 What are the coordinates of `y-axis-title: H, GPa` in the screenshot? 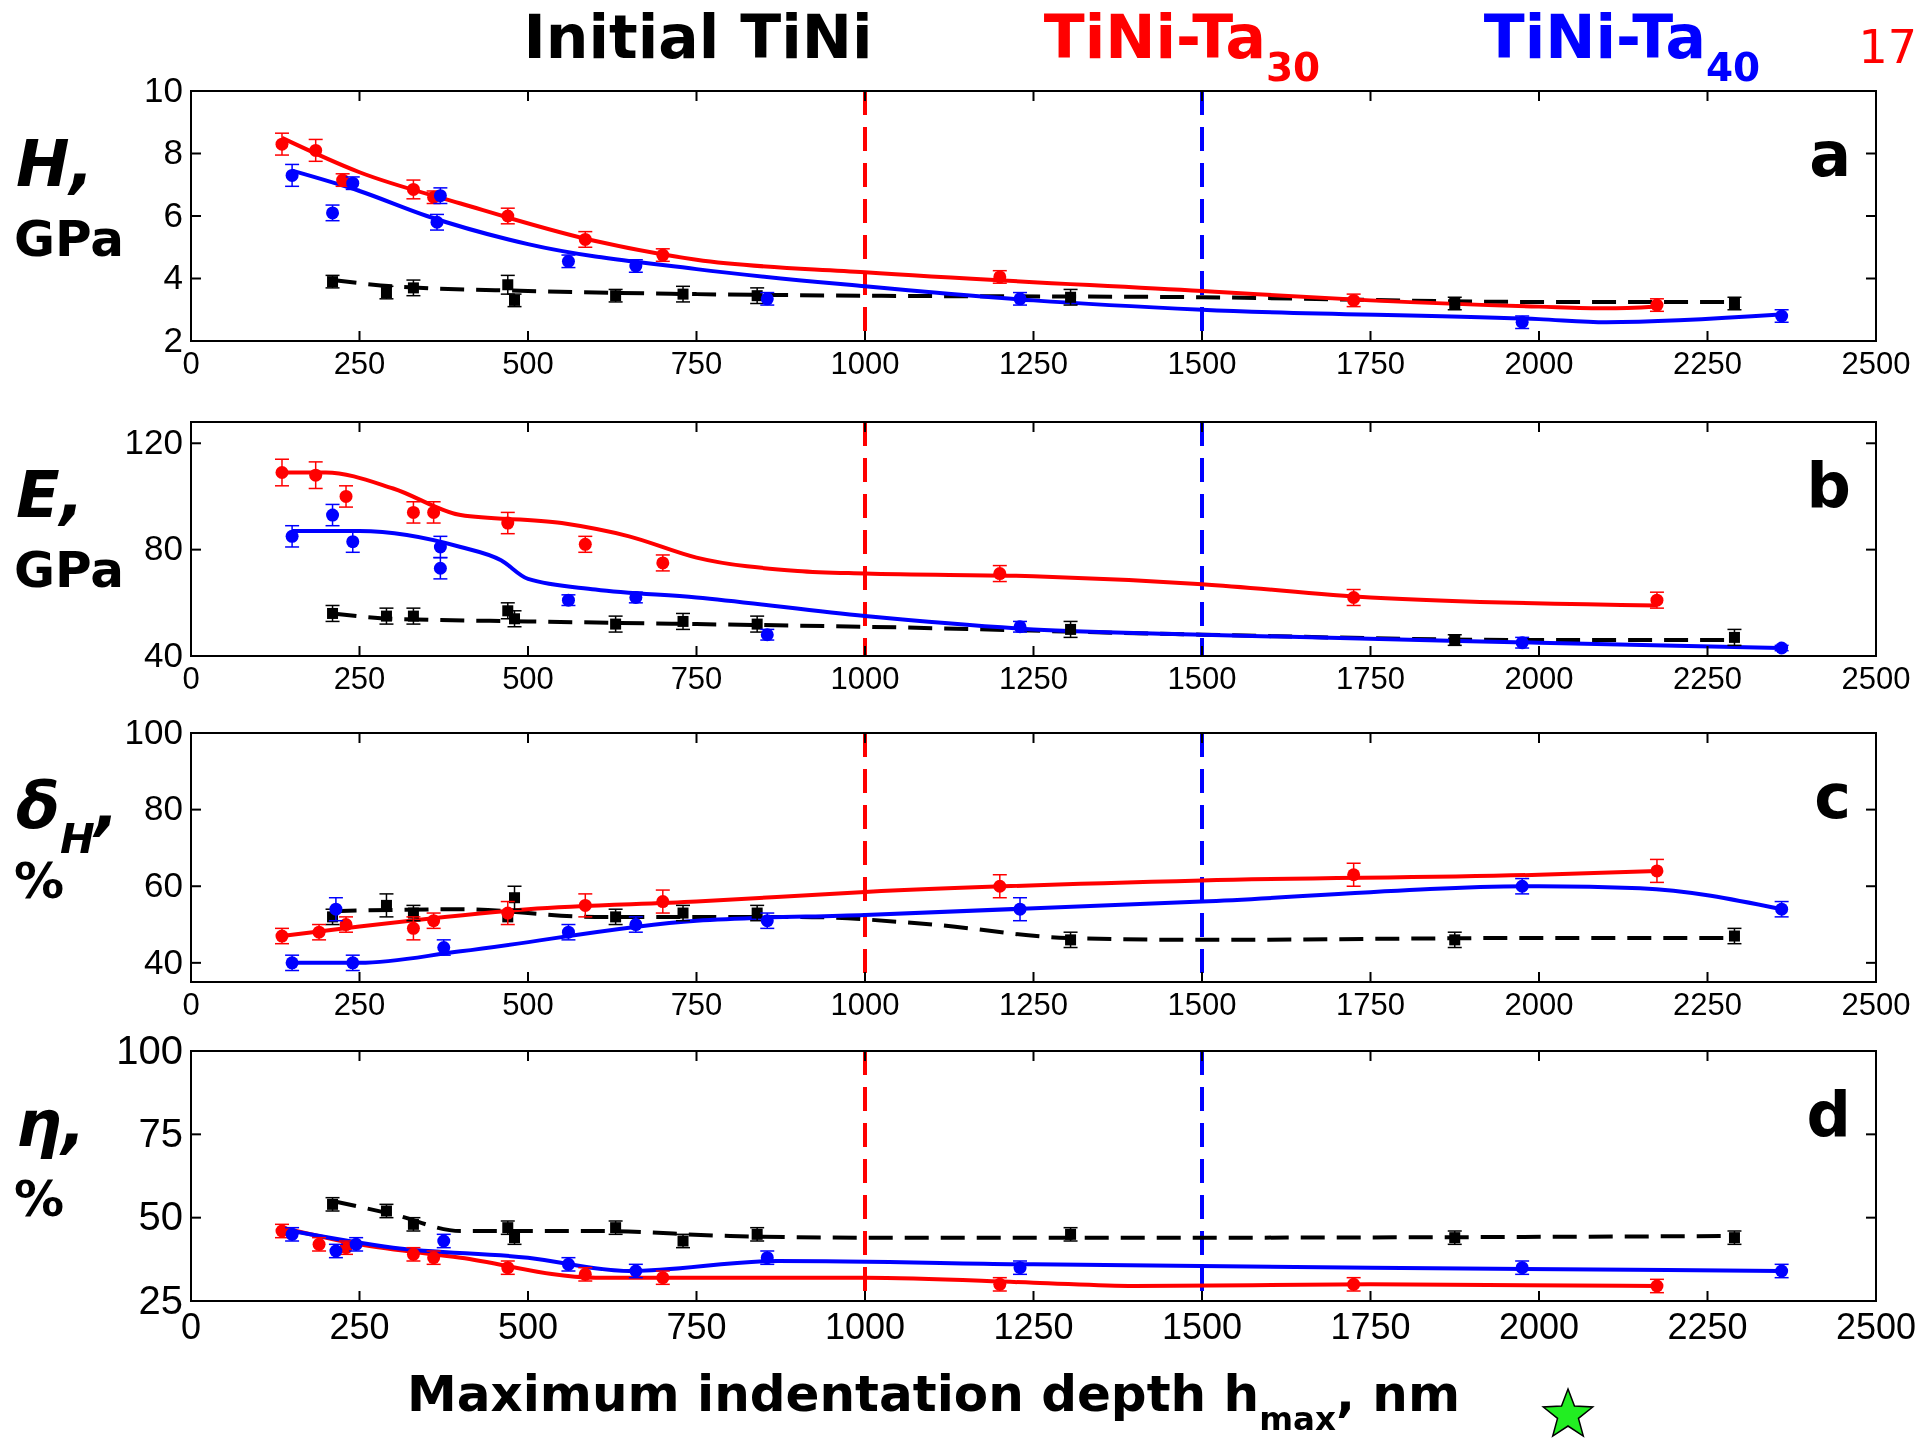 It's located at (69, 197).